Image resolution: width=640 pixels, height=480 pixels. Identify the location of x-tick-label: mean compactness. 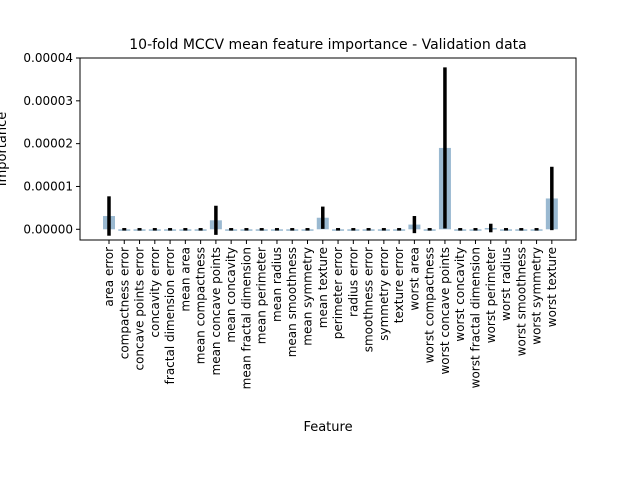
(201, 305).